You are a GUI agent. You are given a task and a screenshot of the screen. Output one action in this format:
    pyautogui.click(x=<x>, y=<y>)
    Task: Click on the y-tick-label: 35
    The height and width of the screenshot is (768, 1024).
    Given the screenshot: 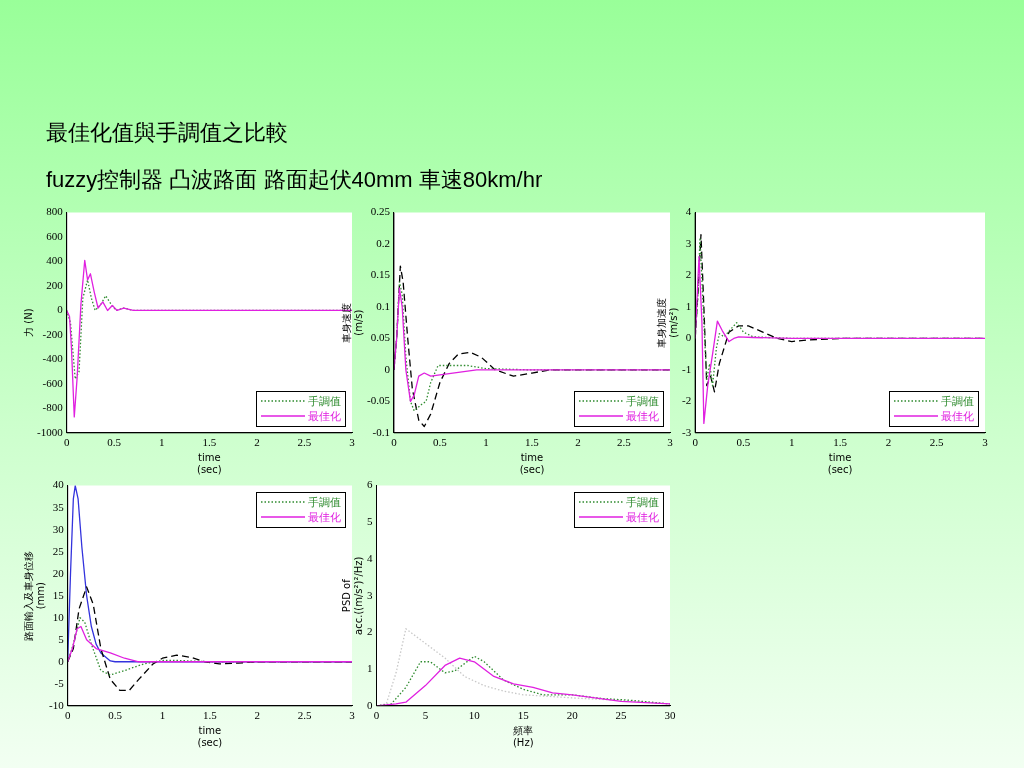 What is the action you would take?
    pyautogui.click(x=58, y=506)
    